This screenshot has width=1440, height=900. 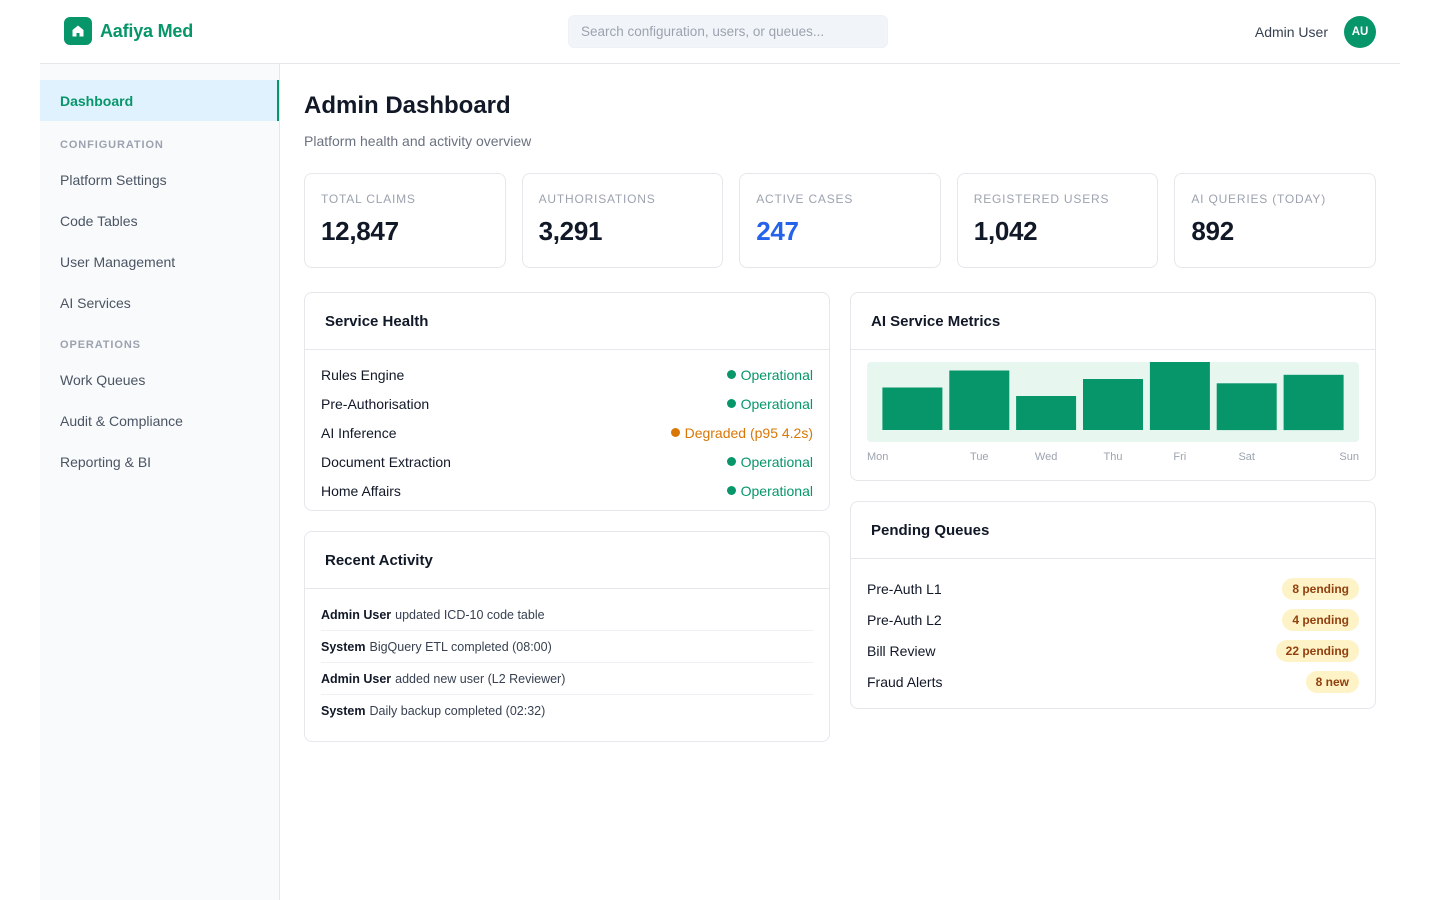 I want to click on pending-badge: 4 pending, so click(x=1320, y=619).